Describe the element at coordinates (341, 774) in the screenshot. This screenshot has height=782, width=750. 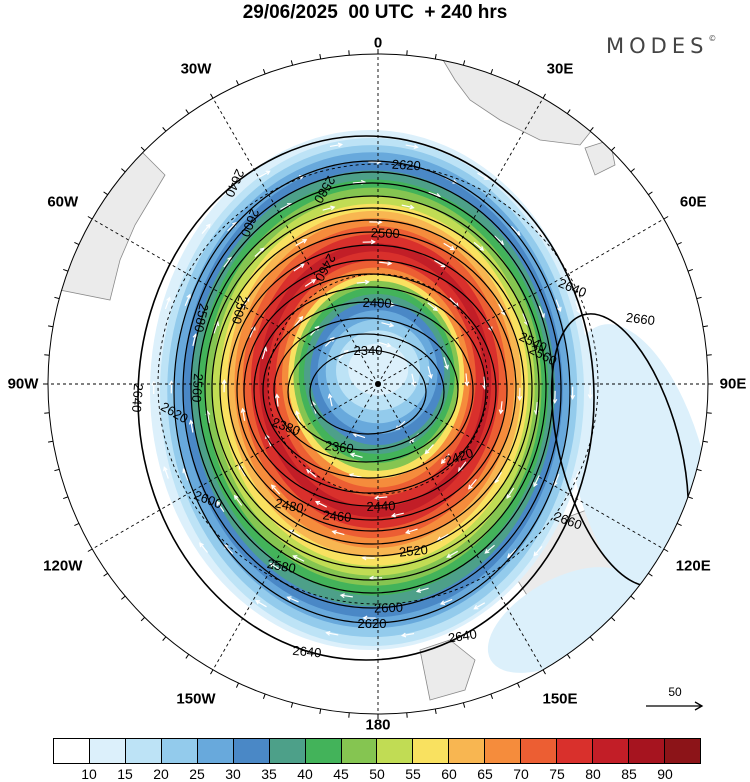
I see `colorbar-tick-label: 45` at that location.